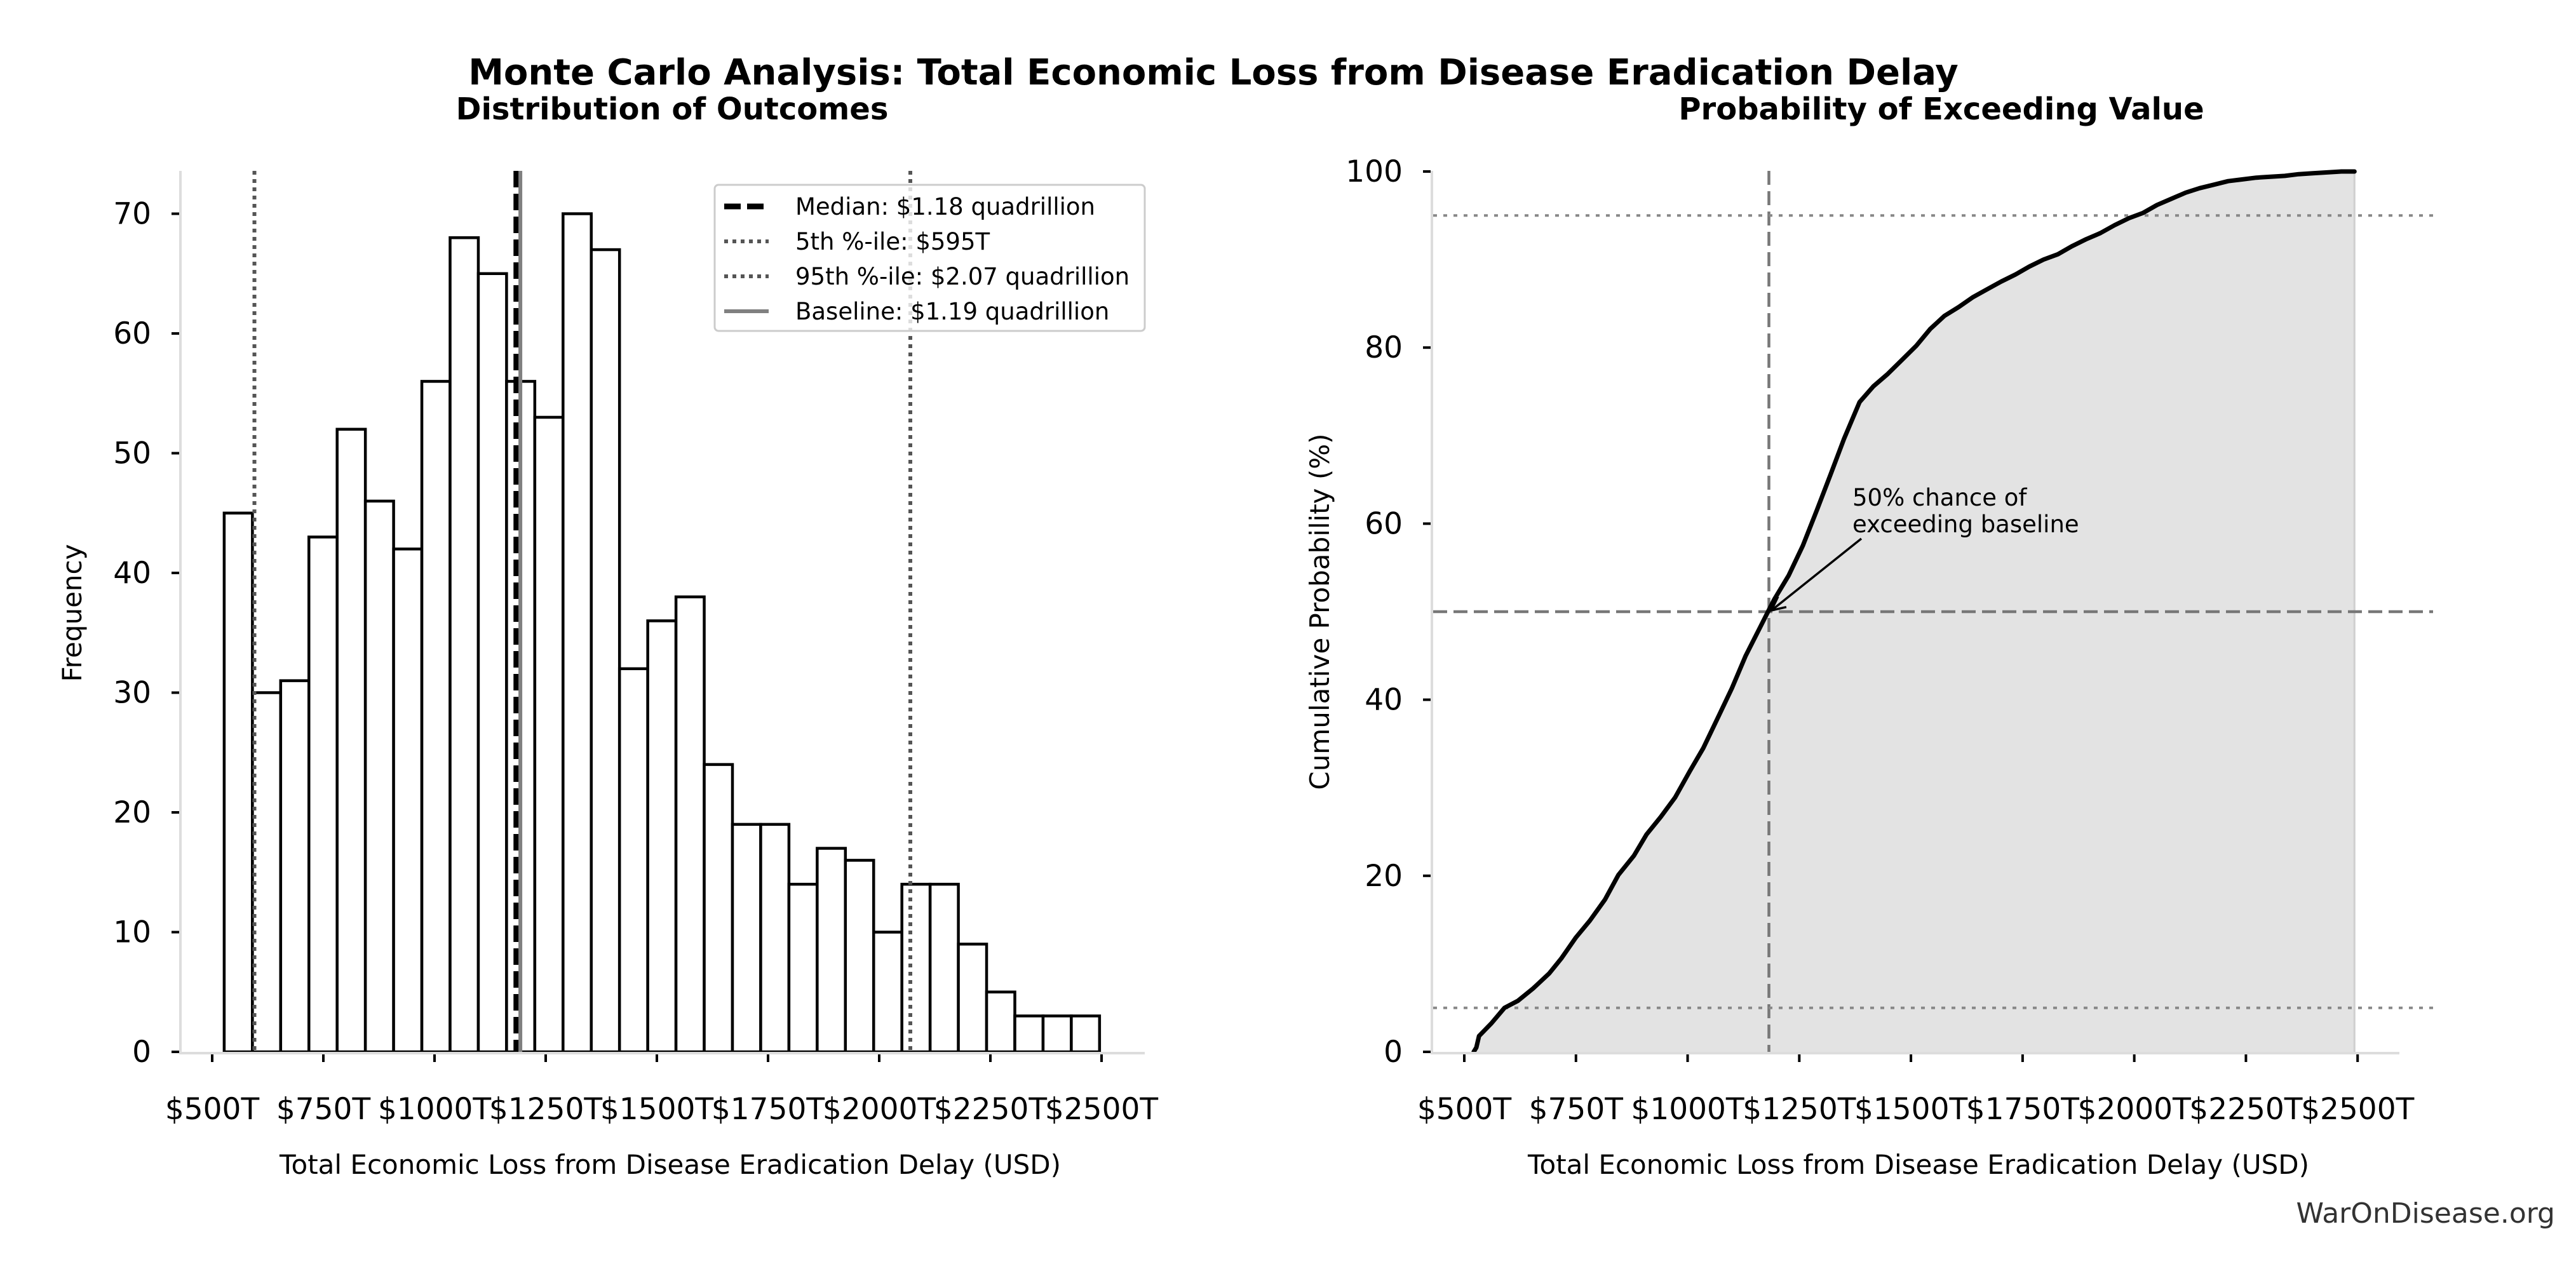  I want to click on y-tick-label: 30, so click(132, 694).